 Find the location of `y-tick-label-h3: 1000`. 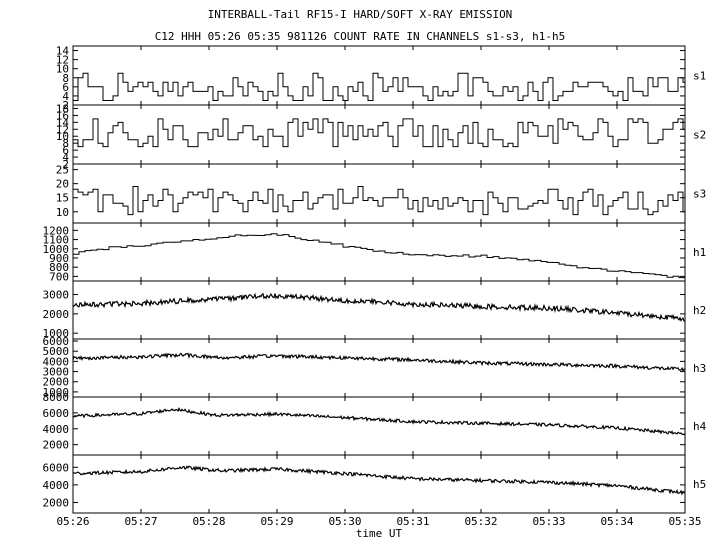

y-tick-label-h3: 1000 is located at coordinates (56, 392).